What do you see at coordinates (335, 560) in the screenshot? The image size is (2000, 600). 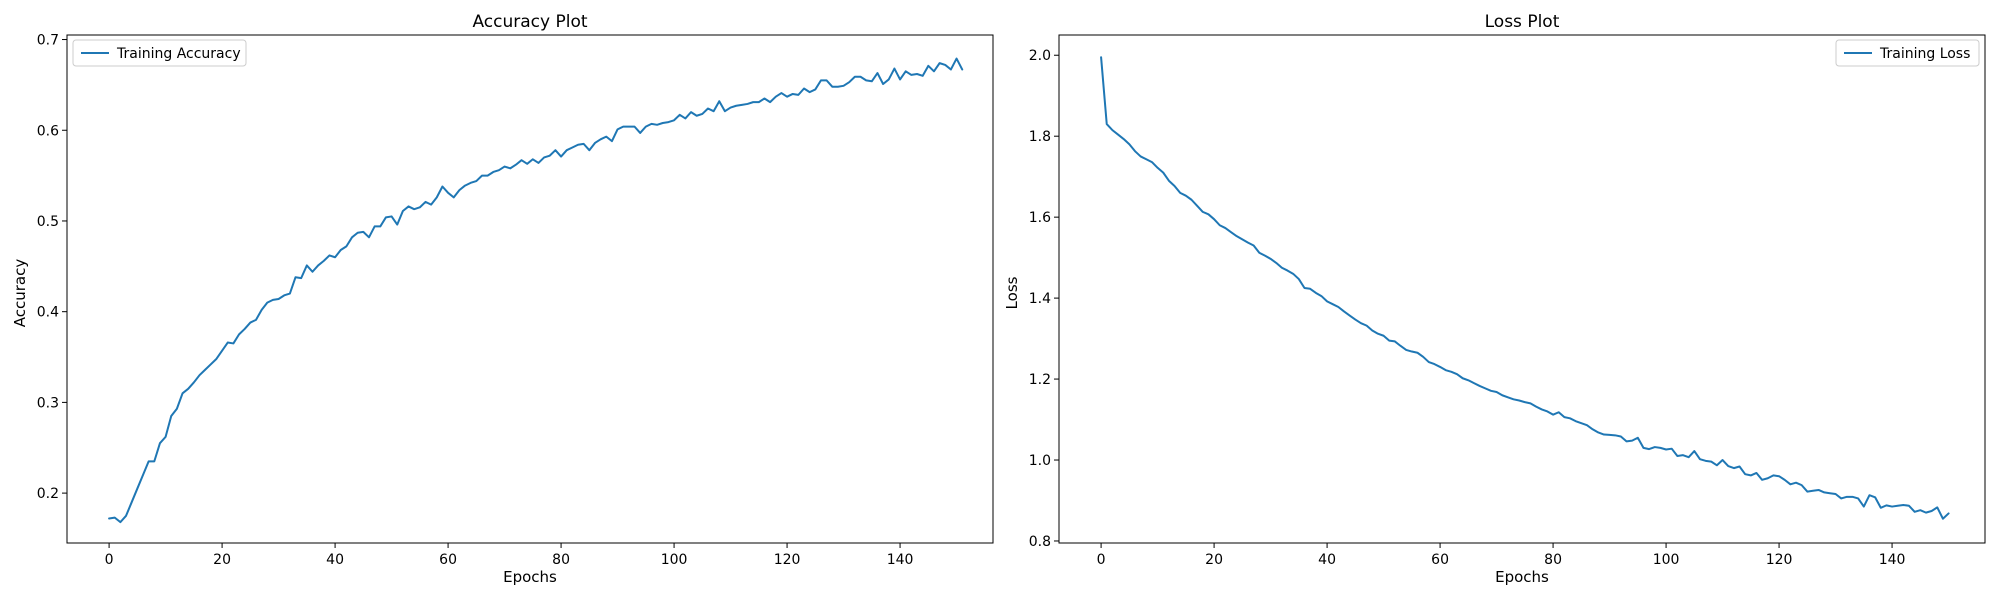 I see `accuracy-x-tick-label: 40` at bounding box center [335, 560].